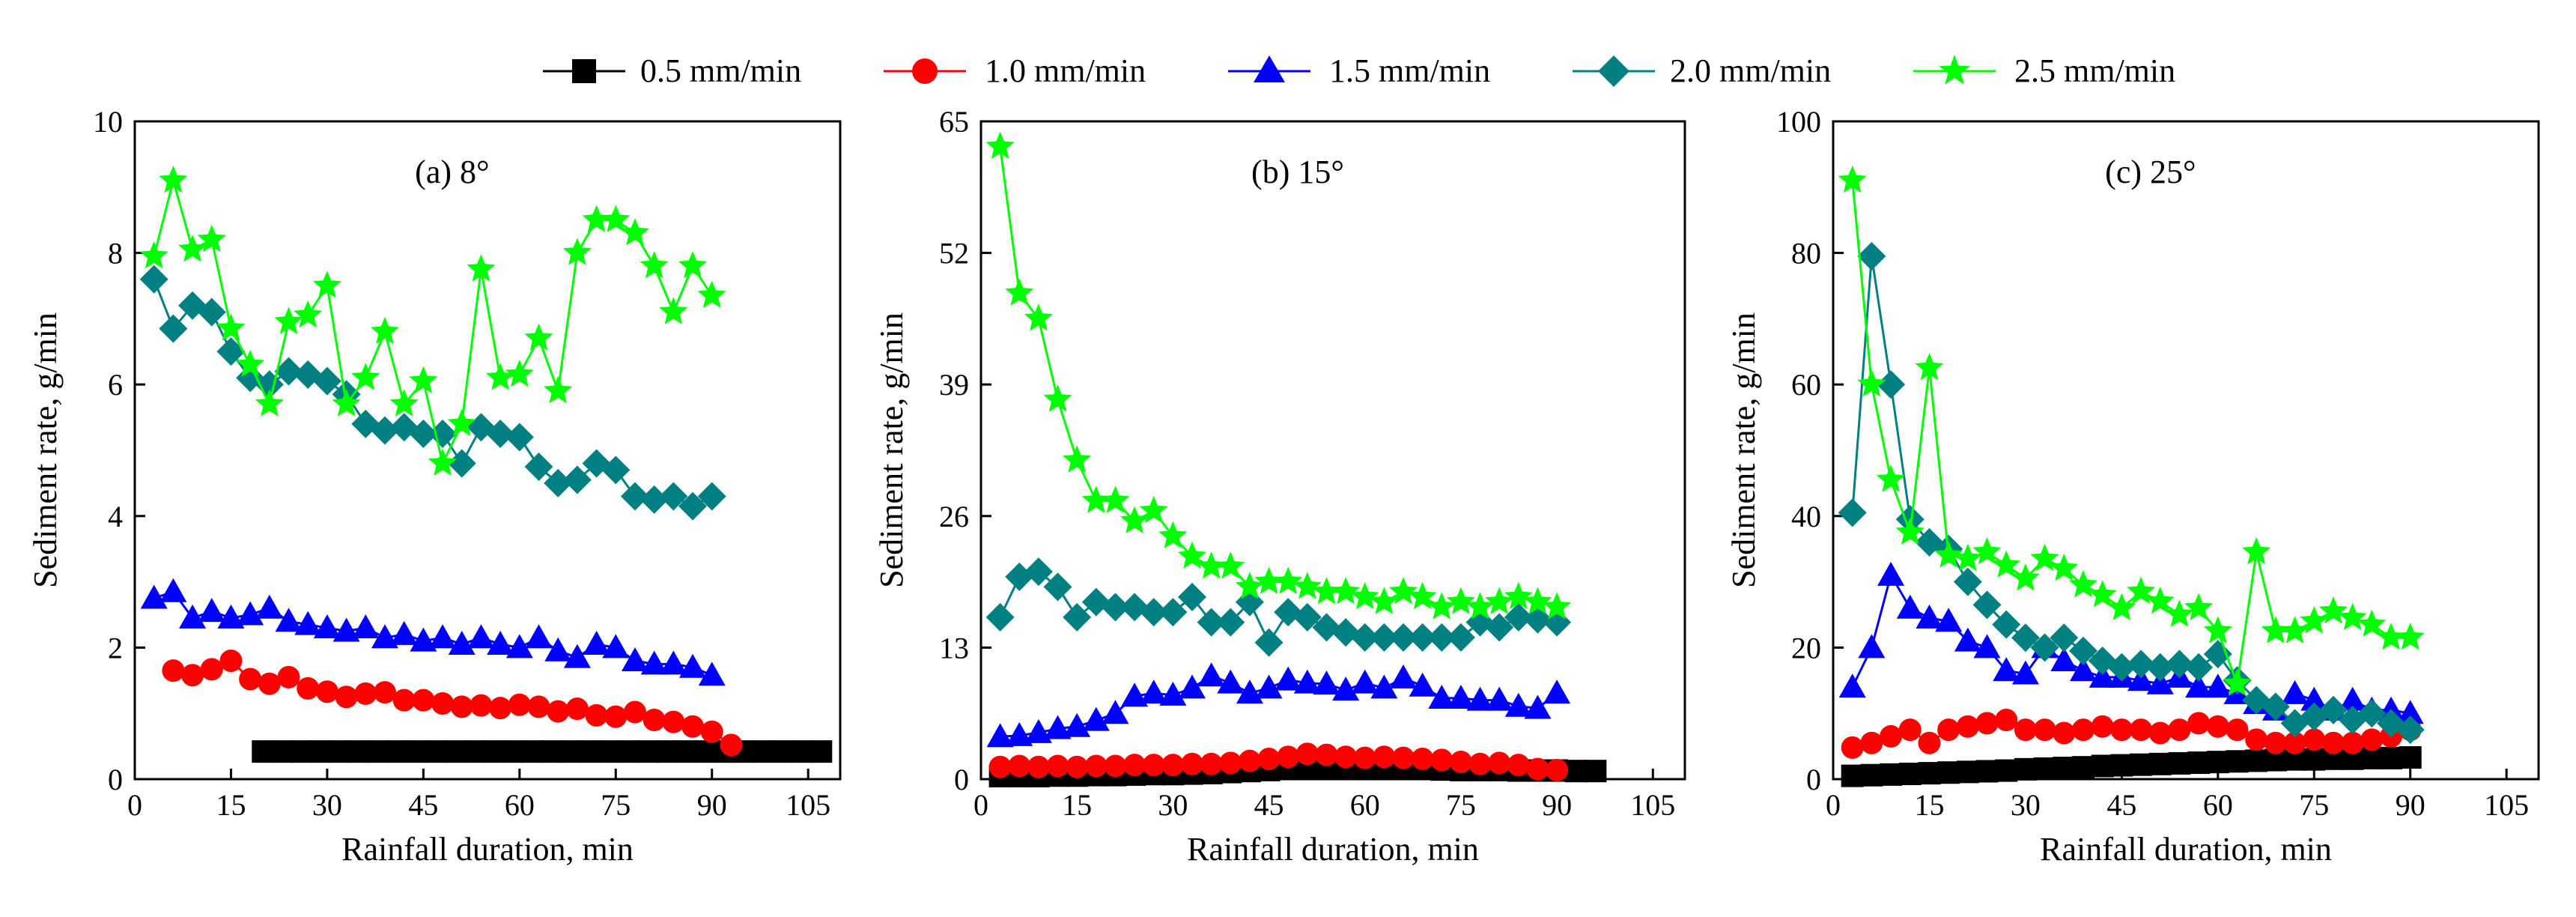 This screenshot has height=917, width=2576. What do you see at coordinates (1613, 71) in the screenshot?
I see `legend-marker-diamond` at bounding box center [1613, 71].